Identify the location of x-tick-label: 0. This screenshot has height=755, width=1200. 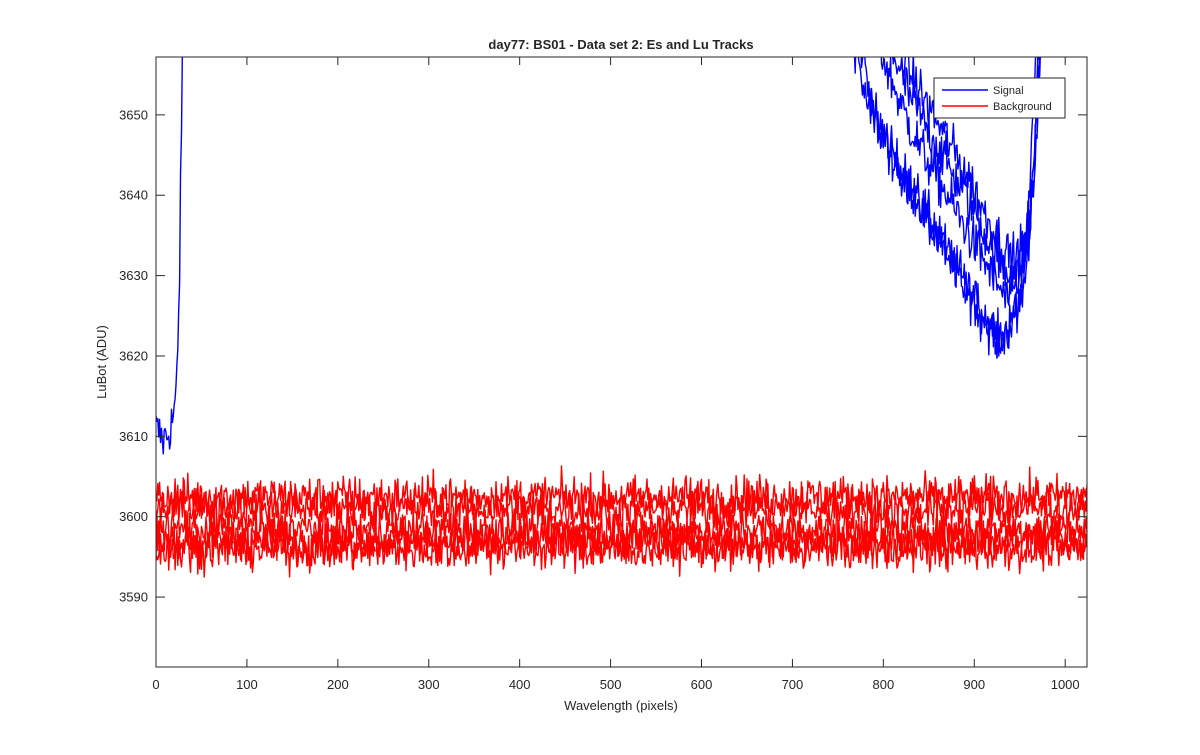
(155, 684).